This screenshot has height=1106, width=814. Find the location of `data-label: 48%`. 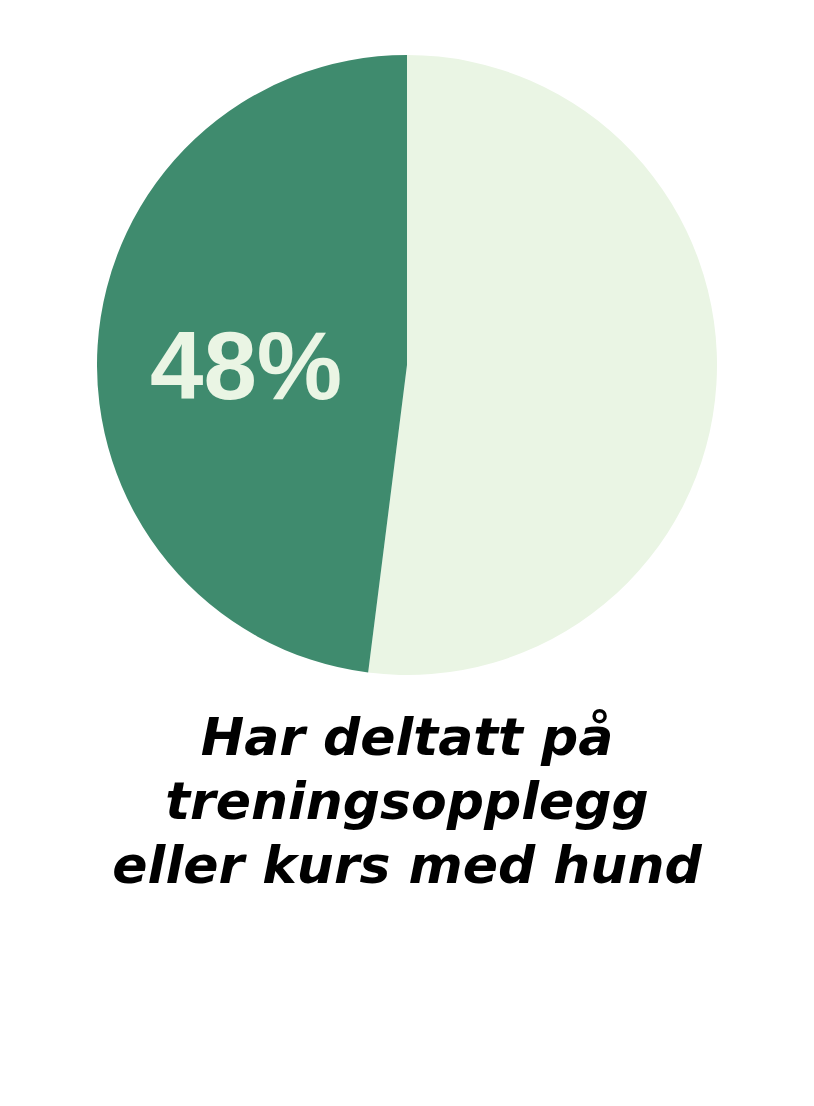

data-label: 48% is located at coordinates (246, 366).